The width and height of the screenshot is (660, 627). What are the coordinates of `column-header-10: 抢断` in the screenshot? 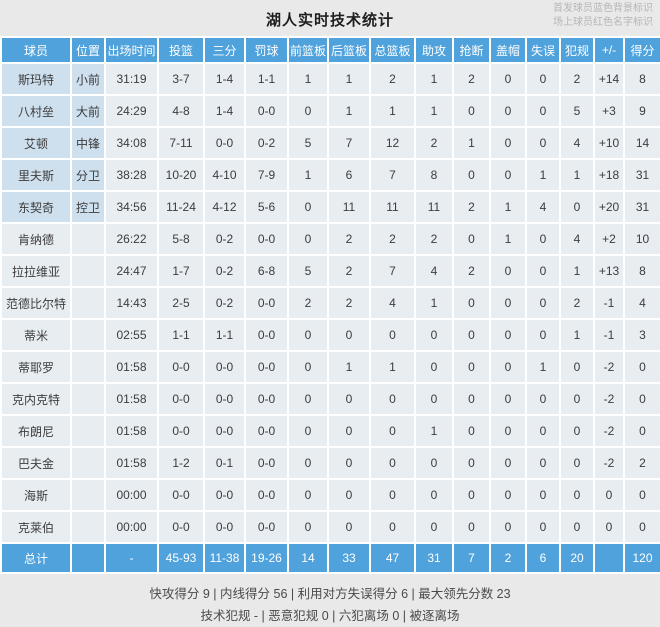 It's located at (471, 50).